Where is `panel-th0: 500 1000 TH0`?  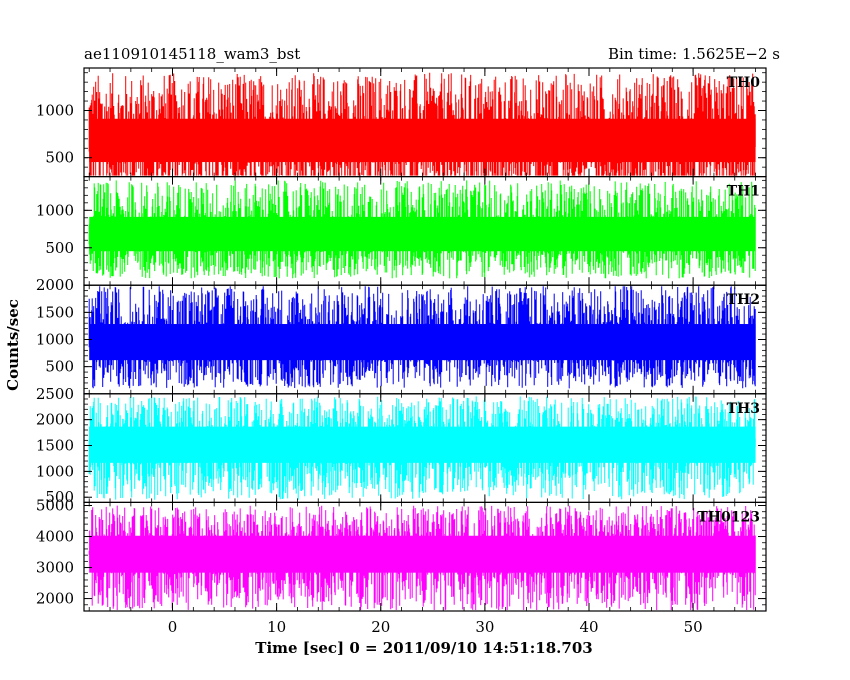 panel-th0: 500 1000 TH0 is located at coordinates (401, 122).